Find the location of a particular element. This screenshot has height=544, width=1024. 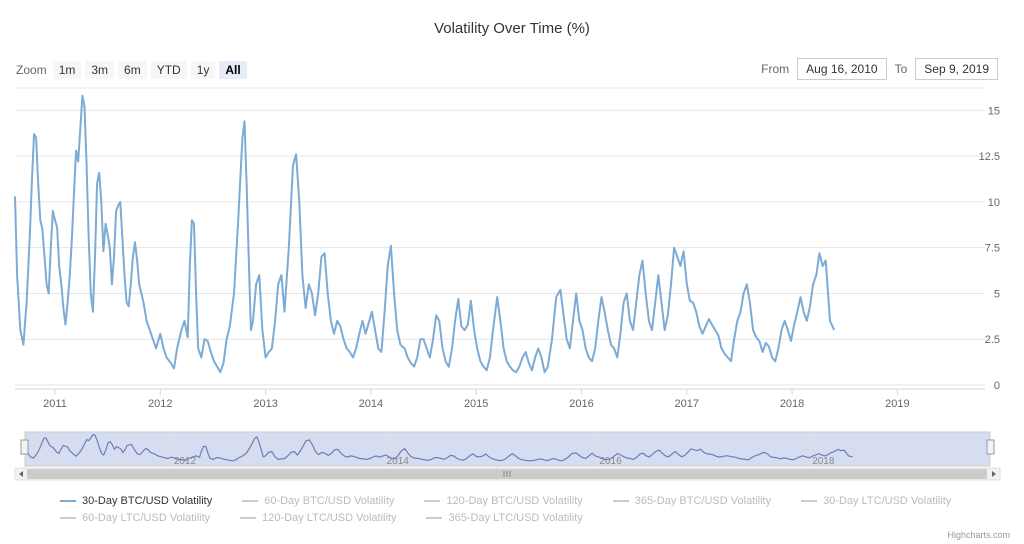

x-tick-label: 2016 is located at coordinates (581, 404).